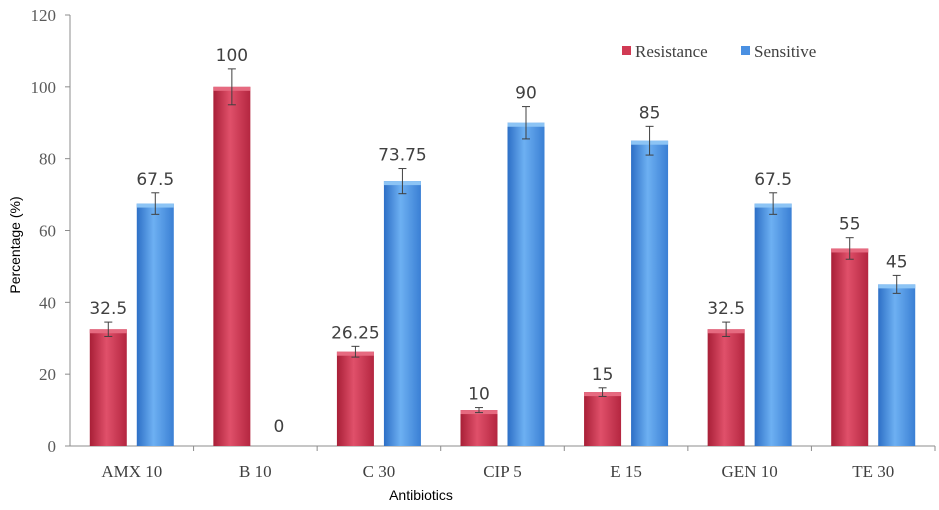 This screenshot has height=510, width=939. I want to click on x-tick-label: TE 30, so click(873, 471).